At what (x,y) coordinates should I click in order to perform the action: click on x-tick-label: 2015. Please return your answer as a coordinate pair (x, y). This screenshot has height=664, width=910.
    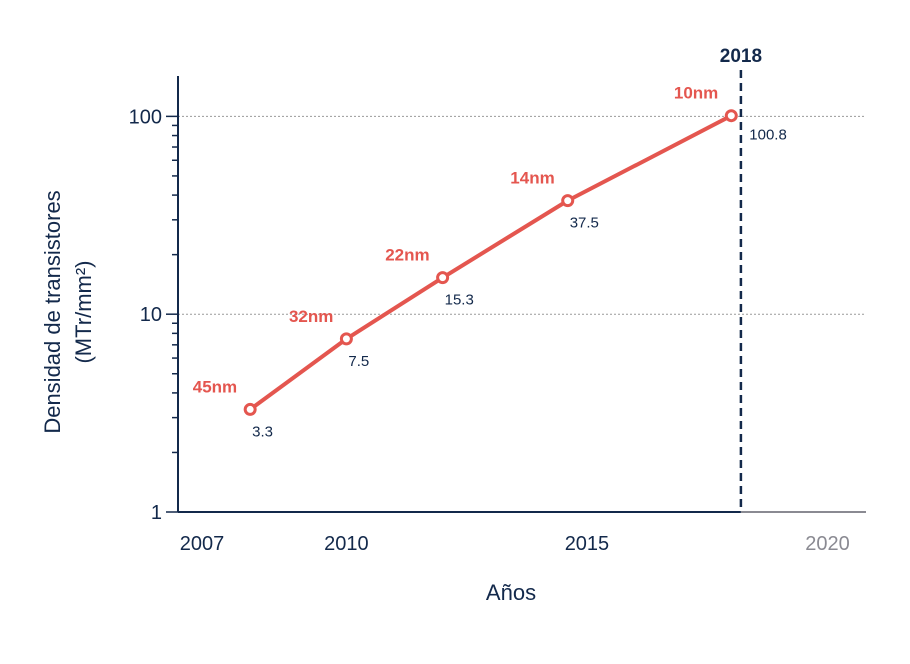
    Looking at the image, I should click on (587, 544).